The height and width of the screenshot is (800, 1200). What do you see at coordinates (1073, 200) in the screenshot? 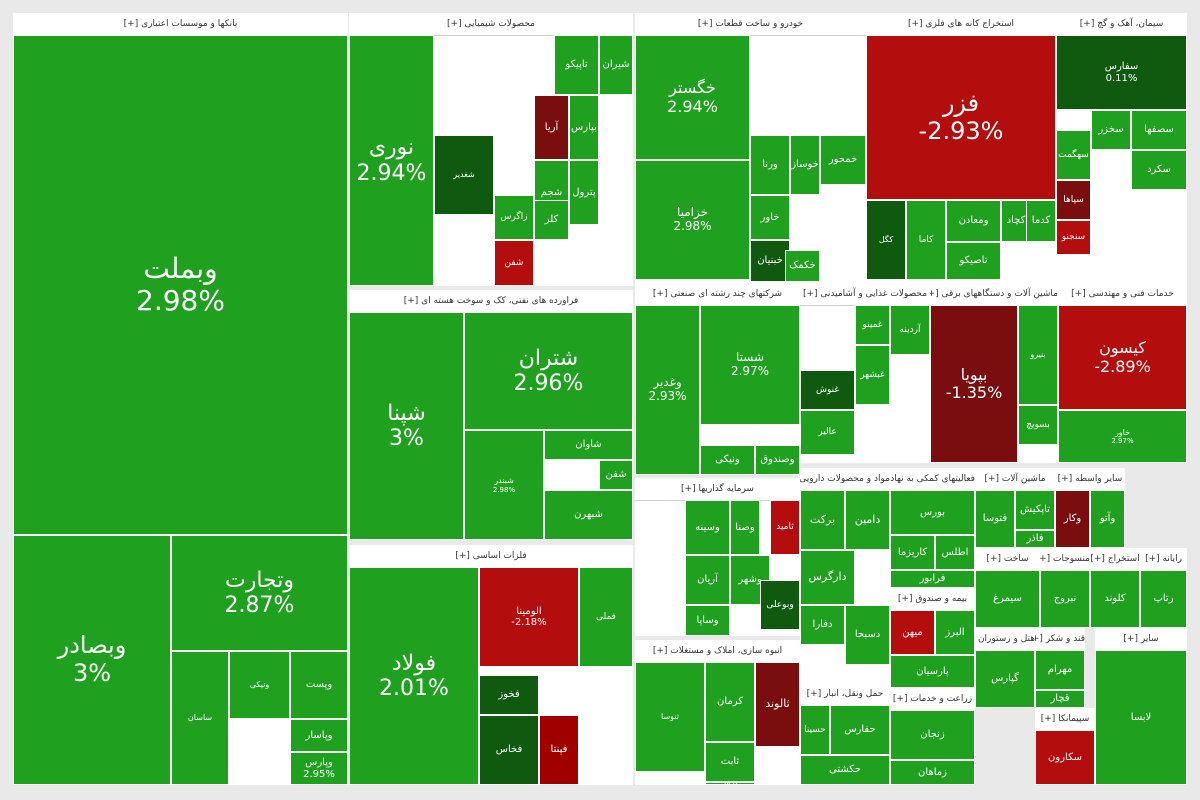
I see `treemap-tile: سپاها` at bounding box center [1073, 200].